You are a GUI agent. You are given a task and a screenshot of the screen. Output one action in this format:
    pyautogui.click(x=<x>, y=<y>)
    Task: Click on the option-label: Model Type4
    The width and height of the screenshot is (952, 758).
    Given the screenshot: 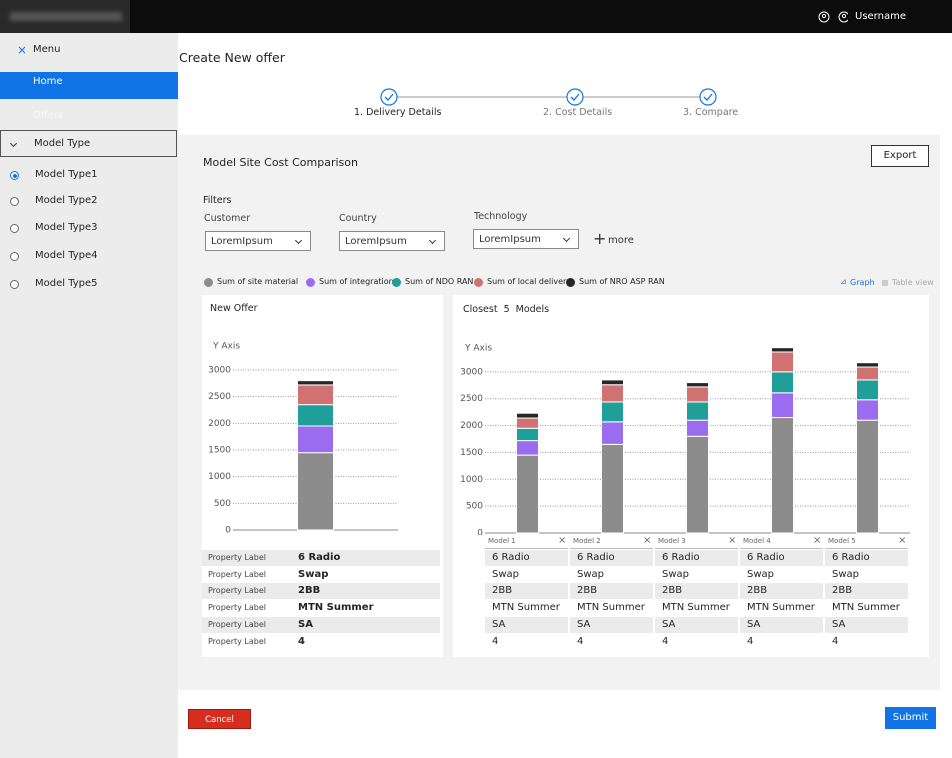 What is the action you would take?
    pyautogui.click(x=66, y=255)
    